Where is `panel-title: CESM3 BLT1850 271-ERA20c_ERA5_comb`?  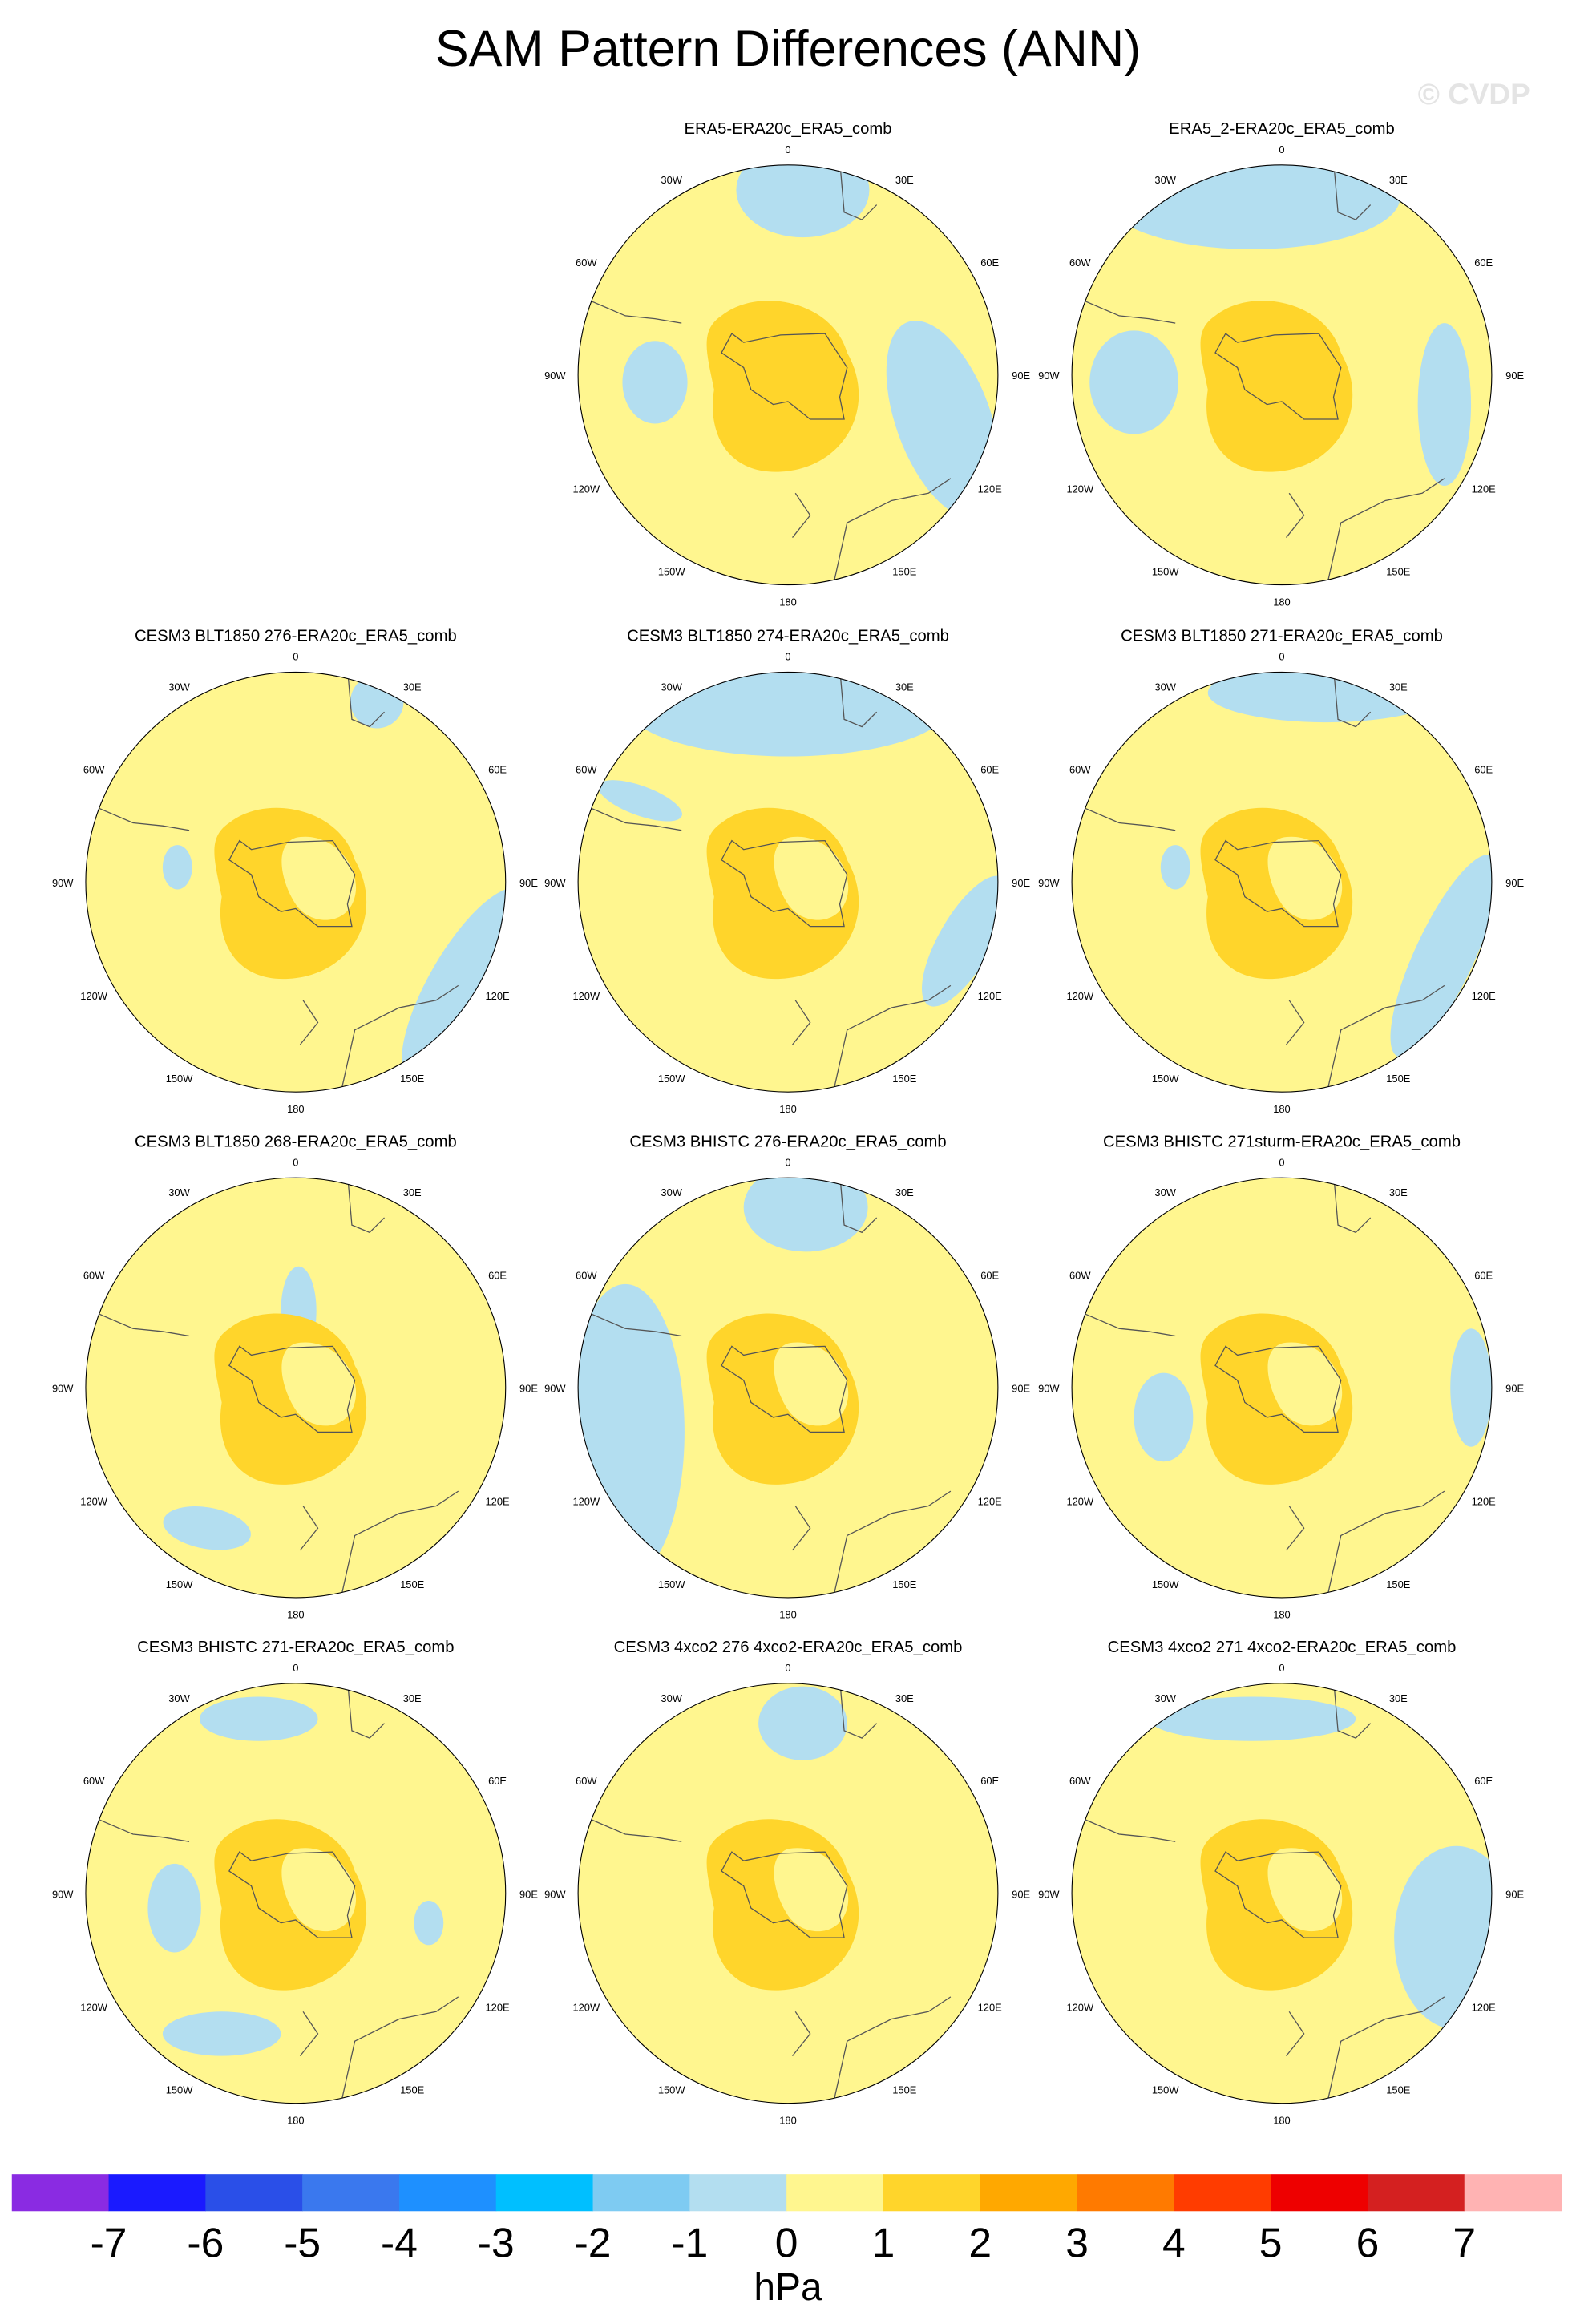 panel-title: CESM3 BLT1850 271-ERA20c_ERA5_comb is located at coordinates (1282, 636).